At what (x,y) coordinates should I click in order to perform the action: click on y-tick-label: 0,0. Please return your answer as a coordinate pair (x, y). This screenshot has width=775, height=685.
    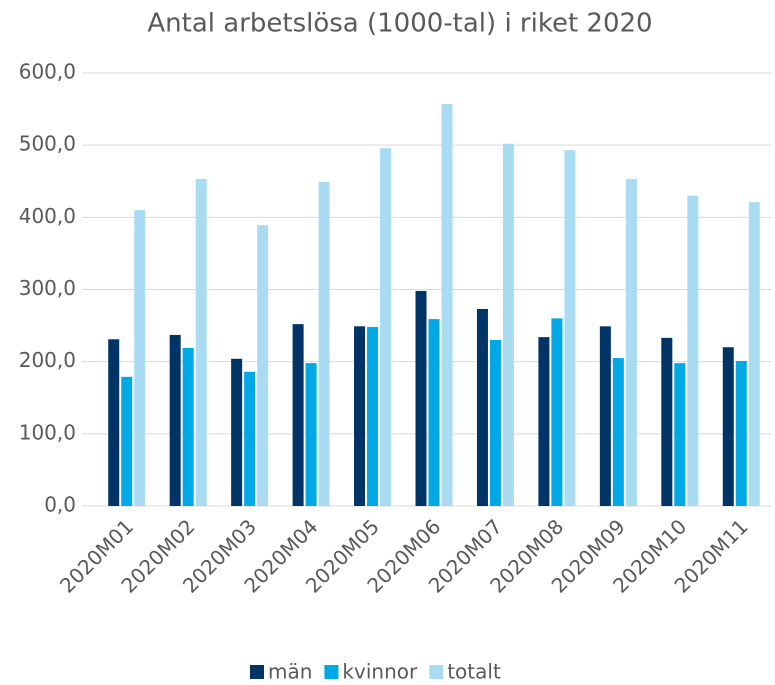
    Looking at the image, I should click on (60, 505).